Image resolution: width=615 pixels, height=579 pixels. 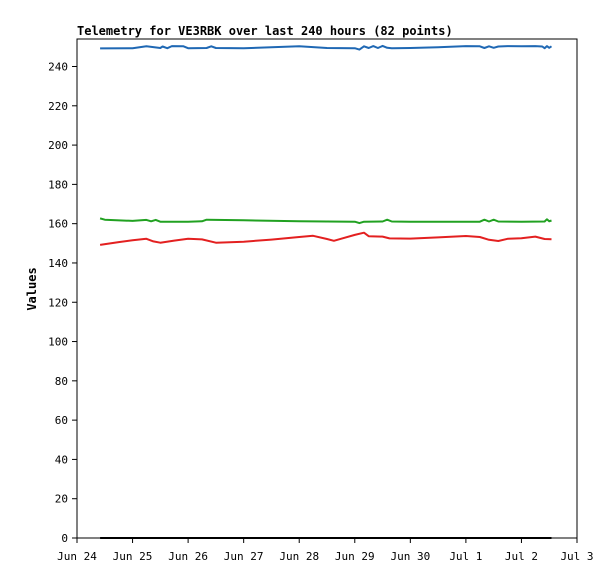 I want to click on x-tick-label: Jun 24, so click(x=77, y=556).